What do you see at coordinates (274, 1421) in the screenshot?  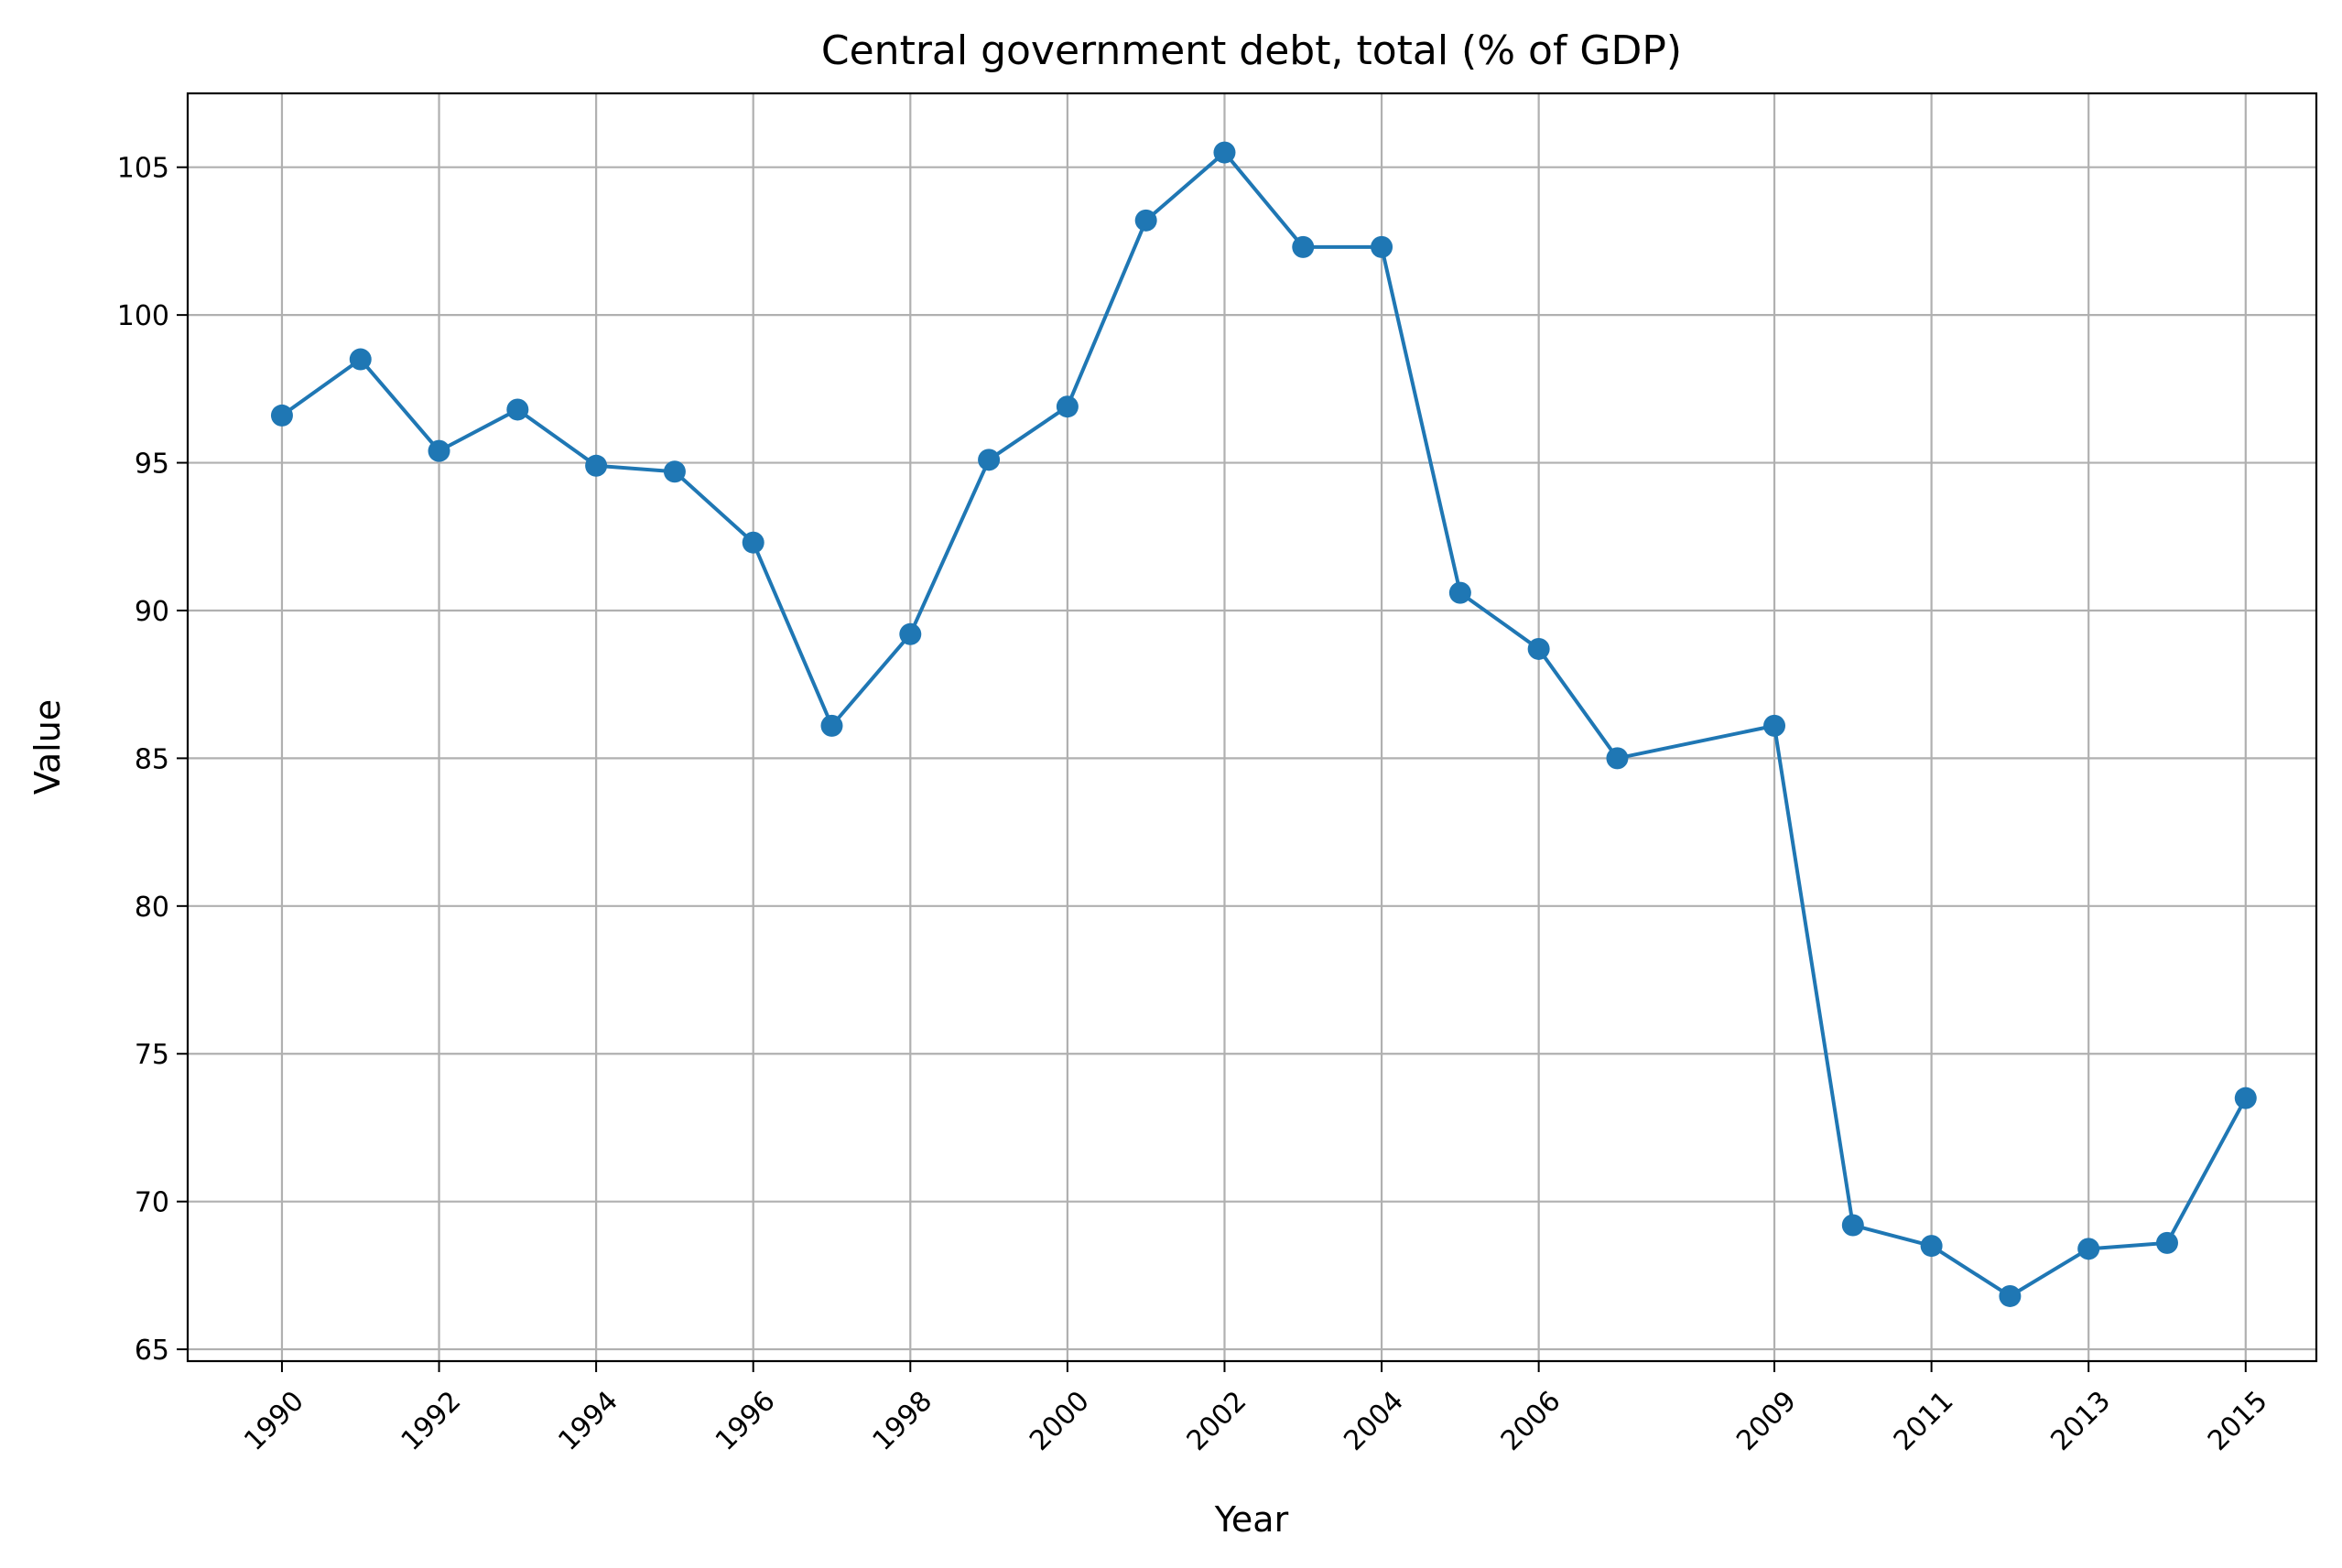 I see `x-tick-label: 1990` at bounding box center [274, 1421].